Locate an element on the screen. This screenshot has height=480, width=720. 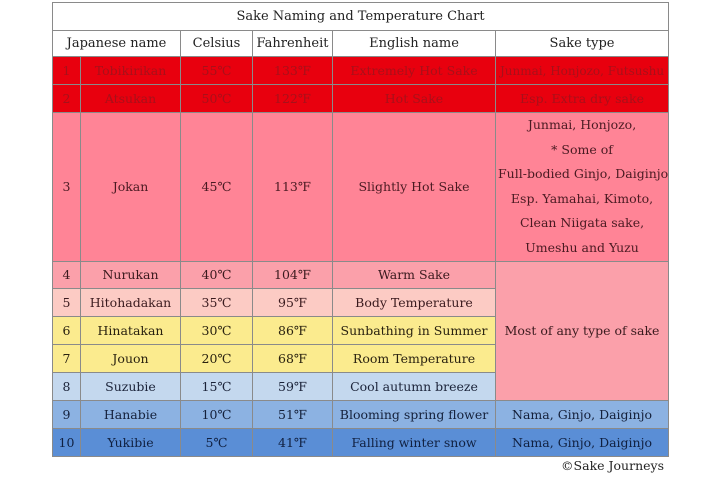
japanese-name: Hanabie is located at coordinates (130, 414).